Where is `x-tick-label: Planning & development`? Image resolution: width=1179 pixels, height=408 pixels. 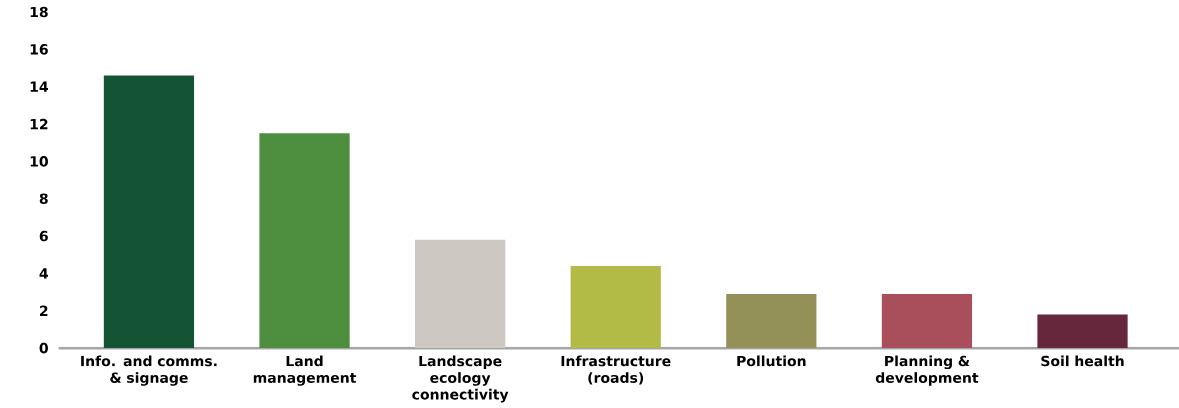 x-tick-label: Planning & development is located at coordinates (927, 370).